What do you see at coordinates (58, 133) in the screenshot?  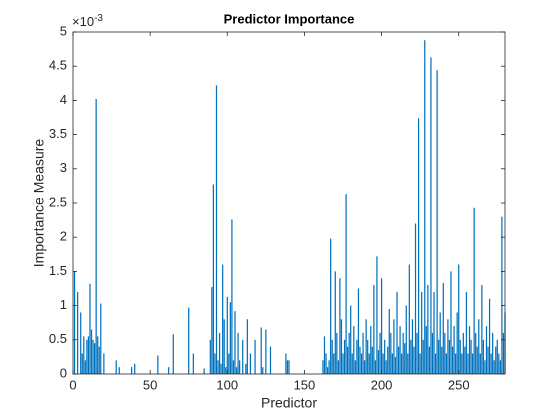 I see `y-tick-label: 3.5` at bounding box center [58, 133].